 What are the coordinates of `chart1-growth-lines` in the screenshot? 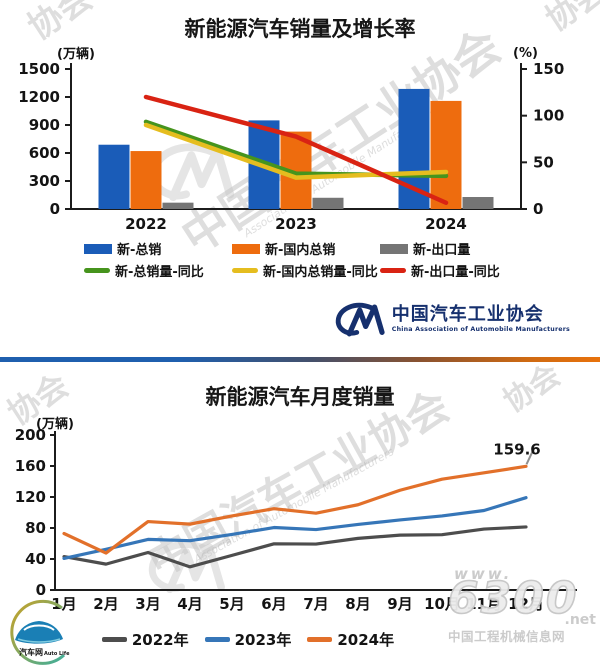 It's located at (296, 149).